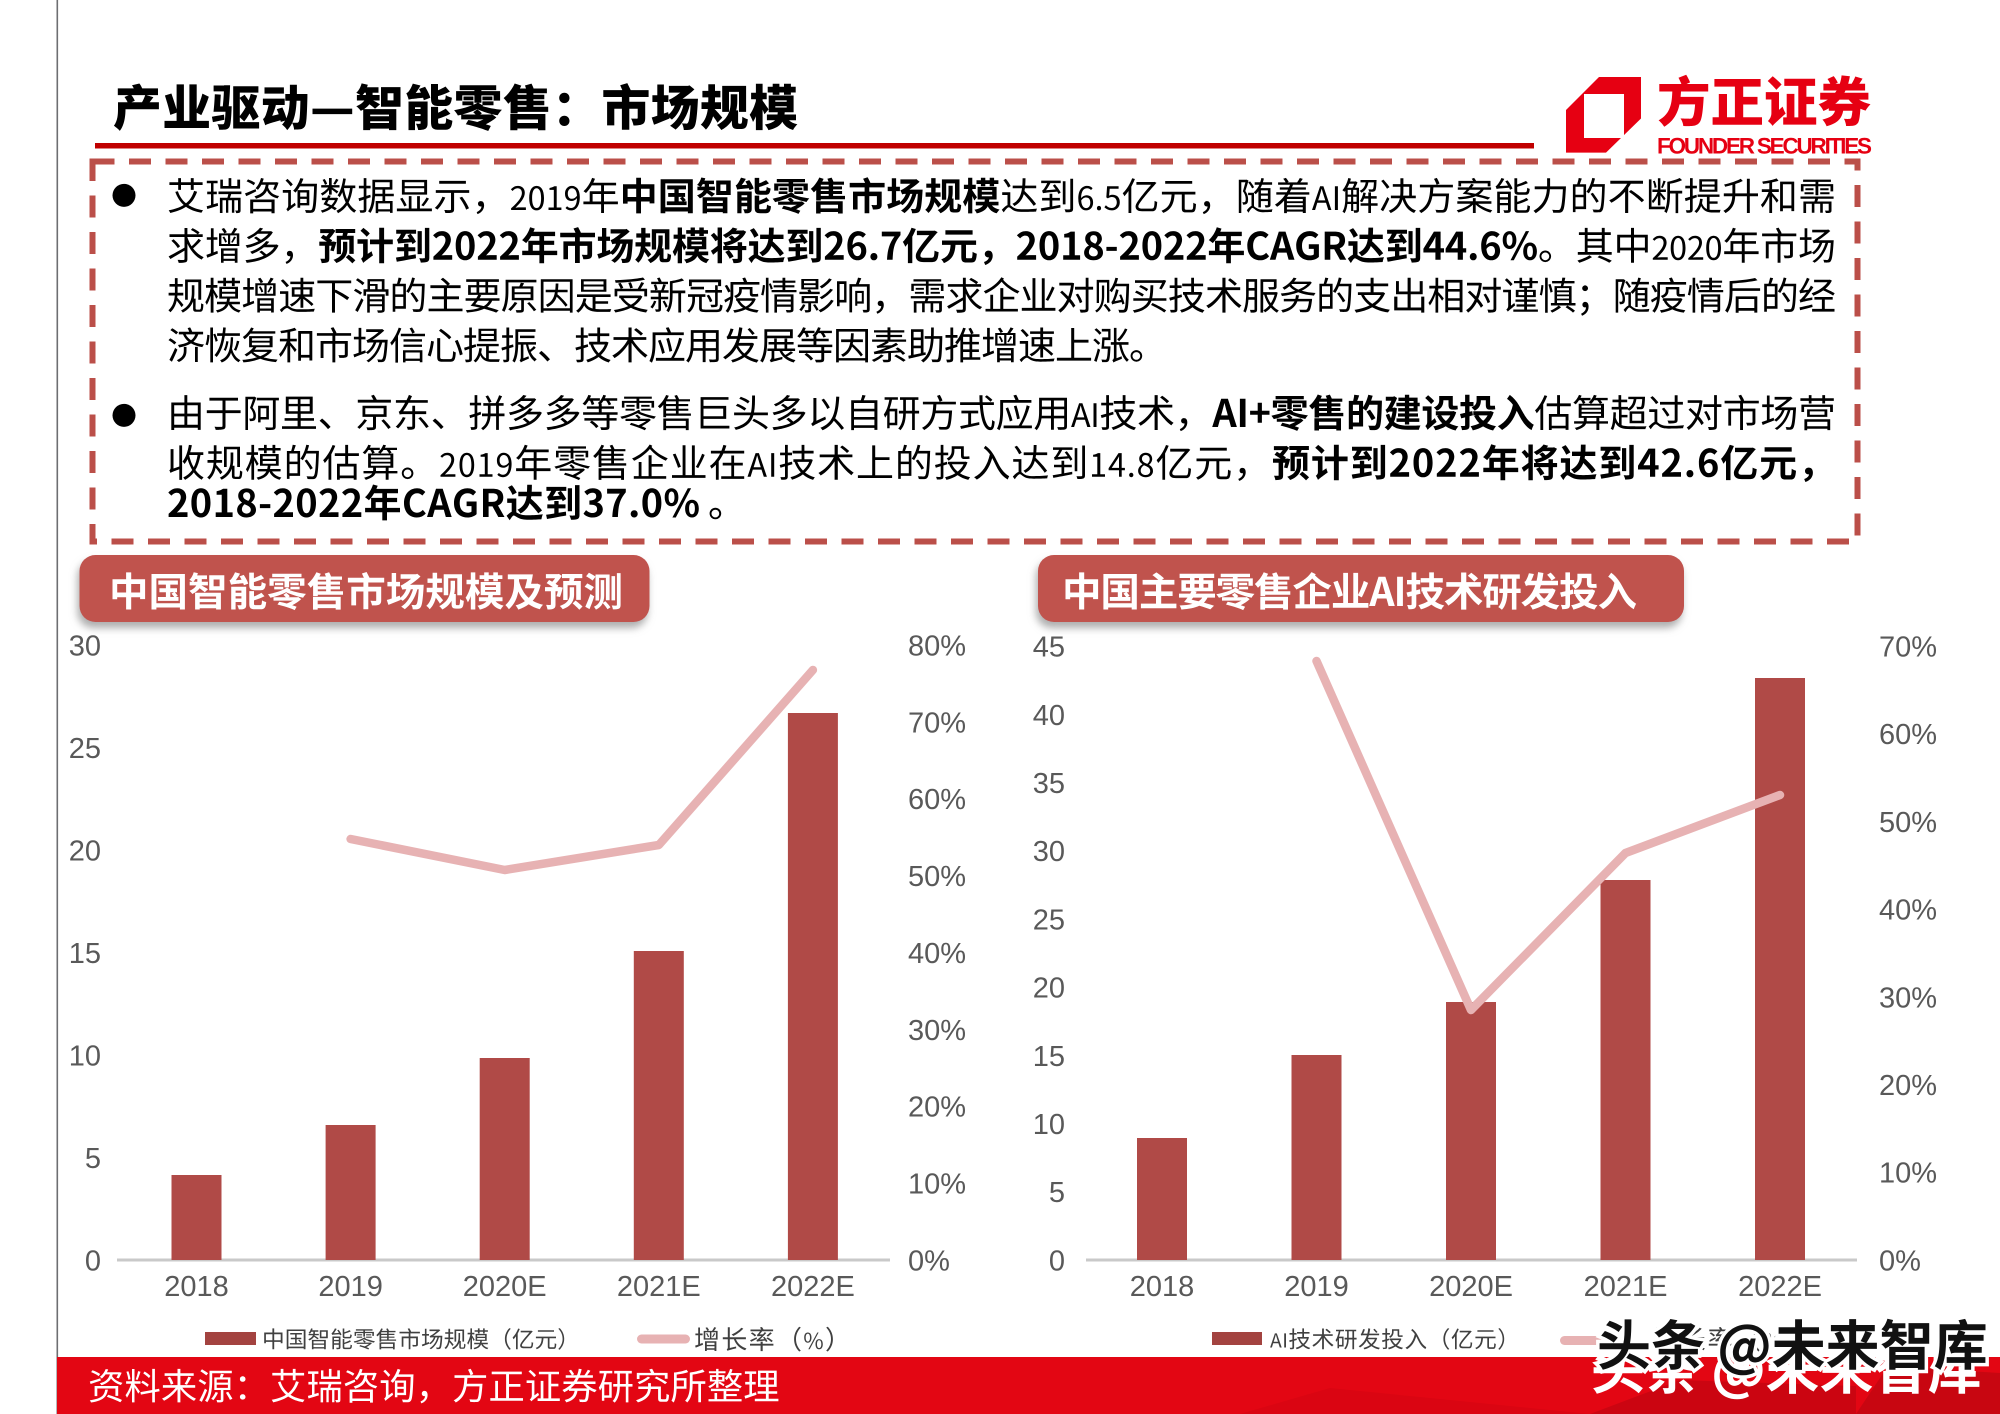 Image resolution: width=2000 pixels, height=1414 pixels. I want to click on svg-text: 40, so click(1049, 716).